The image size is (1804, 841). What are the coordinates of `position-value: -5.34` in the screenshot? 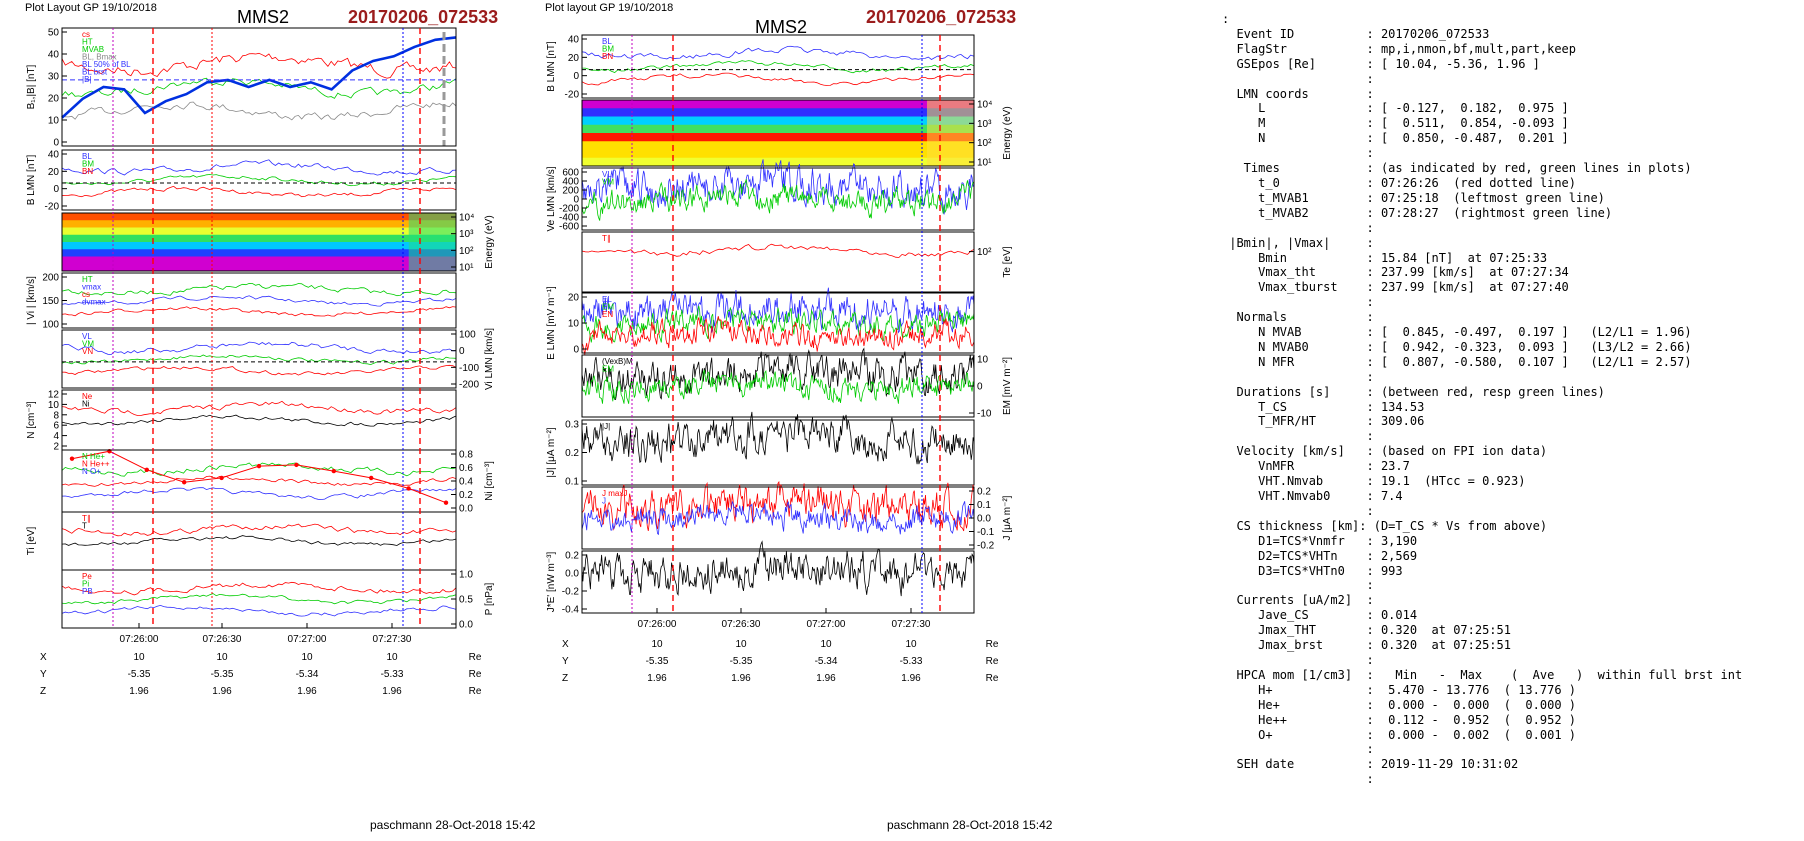 It's located at (826, 661).